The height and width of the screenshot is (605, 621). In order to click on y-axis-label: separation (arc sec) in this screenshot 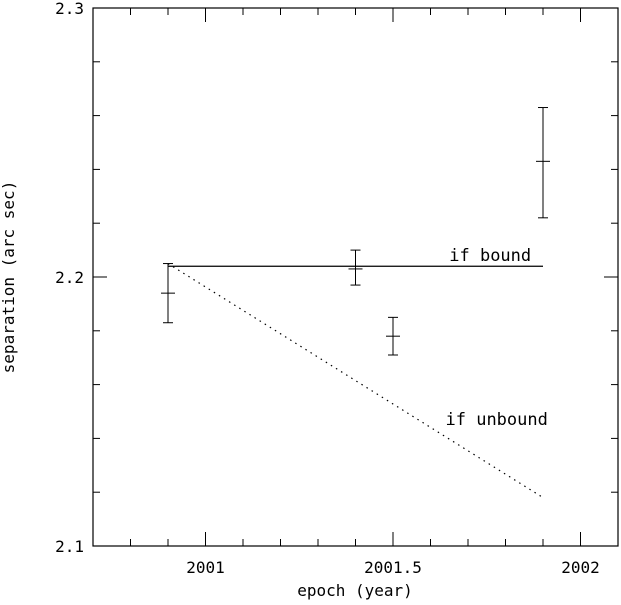, I will do `click(9, 277)`.